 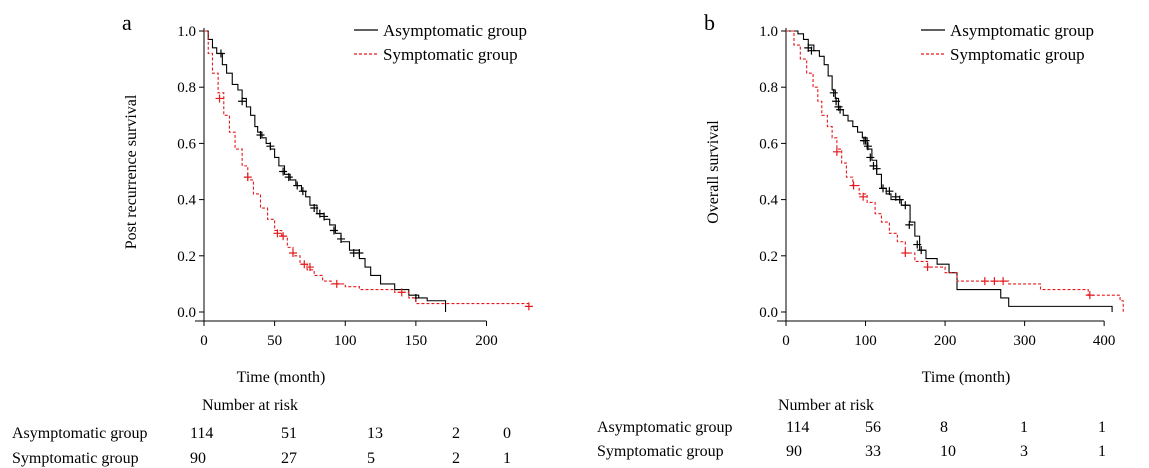 I want to click on y-axis-label-b: Overall survival, so click(x=713, y=172).